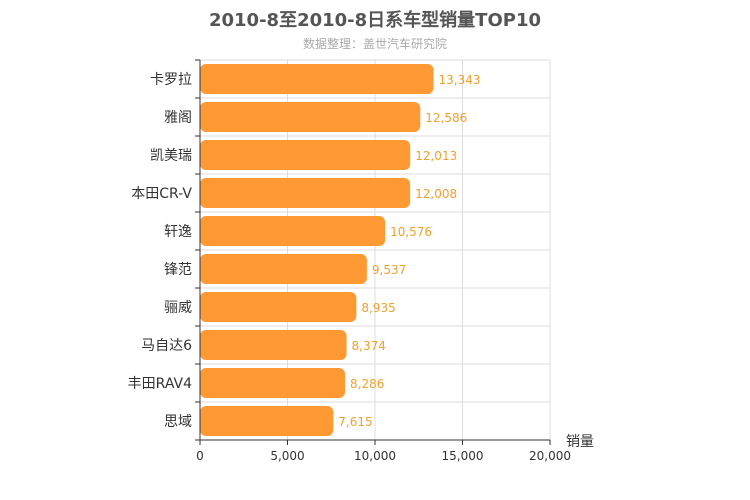 The height and width of the screenshot is (500, 750). What do you see at coordinates (374, 20) in the screenshot?
I see `chart-title: 2010-8至2010-8日系车型销量TOP10` at bounding box center [374, 20].